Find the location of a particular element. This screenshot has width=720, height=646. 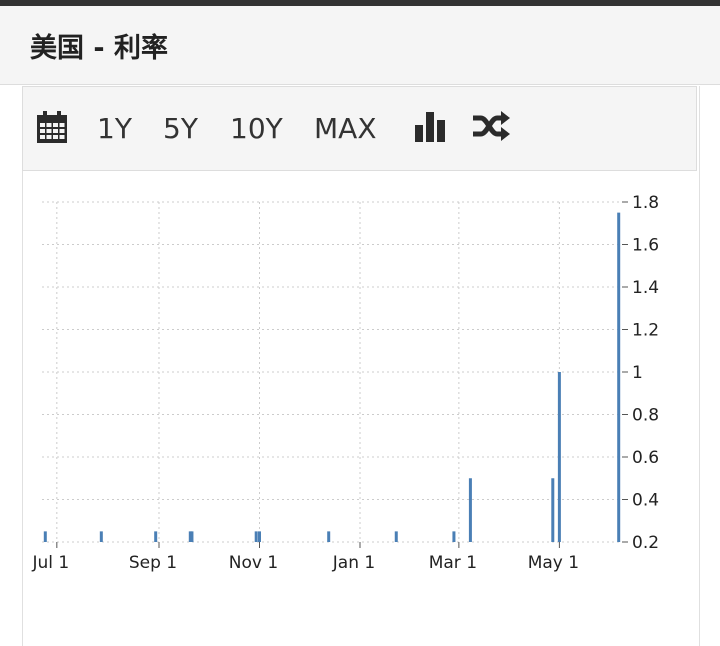

header: 美国 - 利率 is located at coordinates (360, 45).